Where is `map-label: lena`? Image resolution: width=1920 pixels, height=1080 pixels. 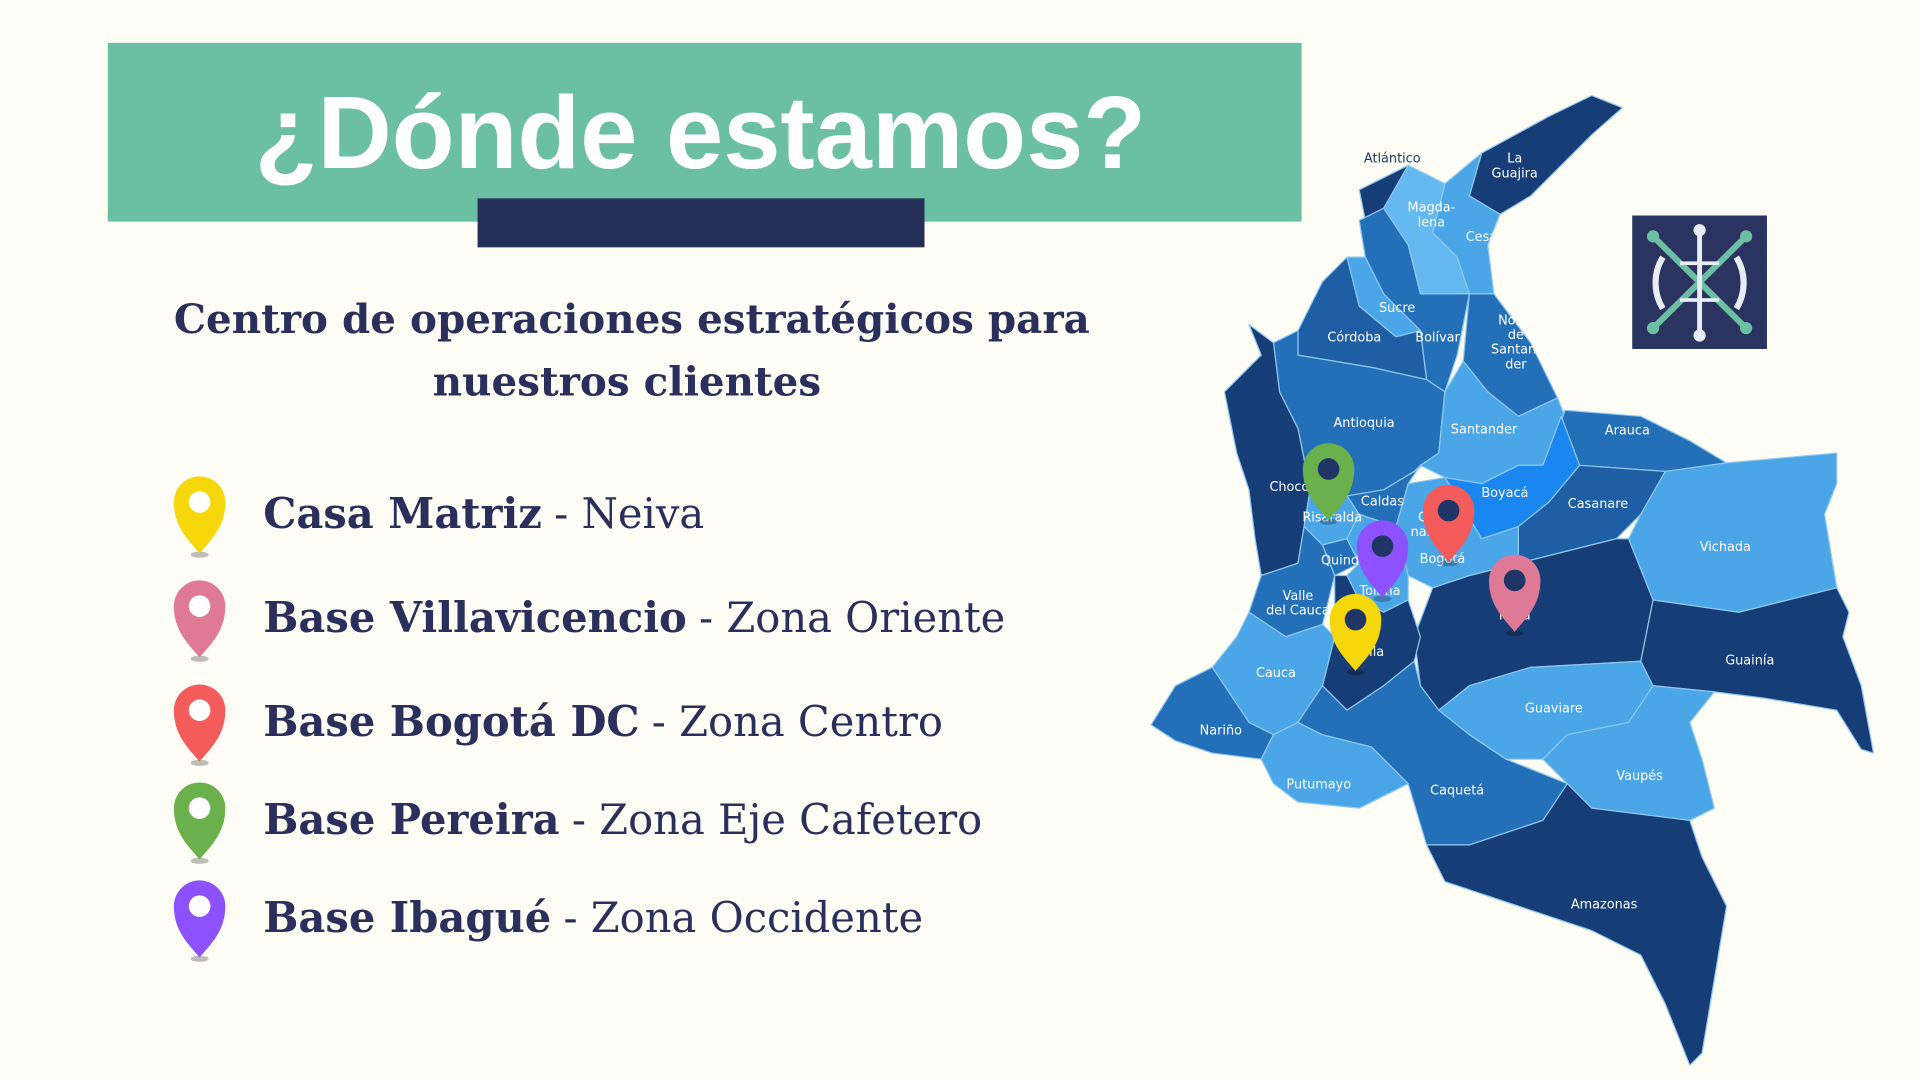 map-label: lena is located at coordinates (1431, 222).